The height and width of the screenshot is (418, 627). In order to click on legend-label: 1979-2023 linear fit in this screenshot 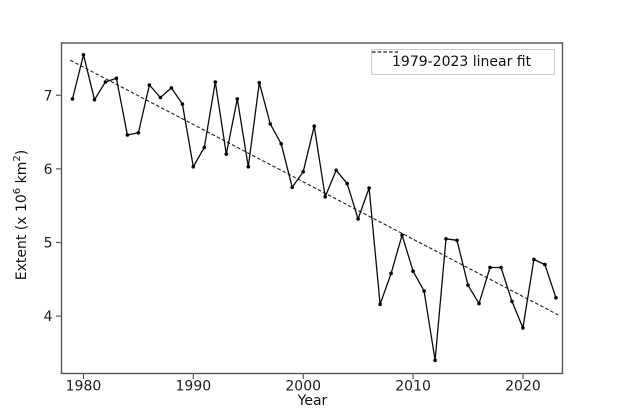, I will do `click(462, 62)`.